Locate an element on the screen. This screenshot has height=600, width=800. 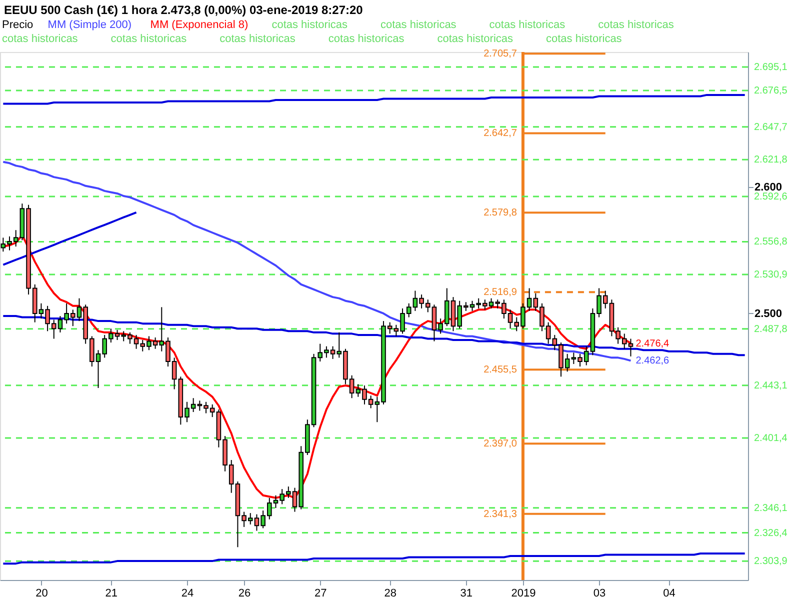
data-label: 2.397,0 is located at coordinates (501, 444).